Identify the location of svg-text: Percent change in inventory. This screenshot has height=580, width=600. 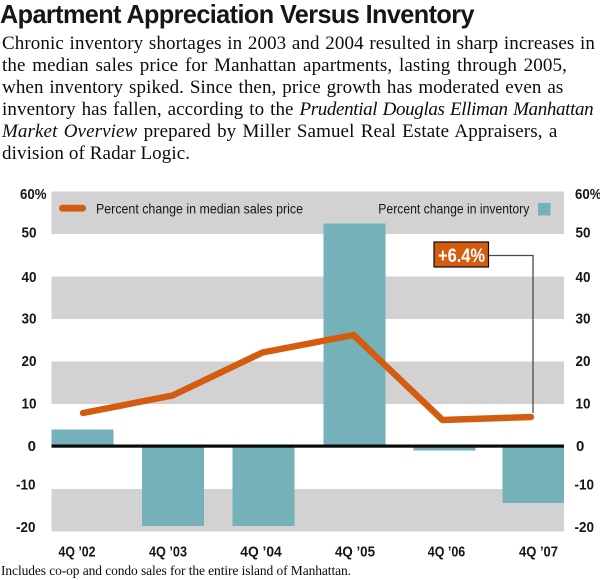
(453, 209).